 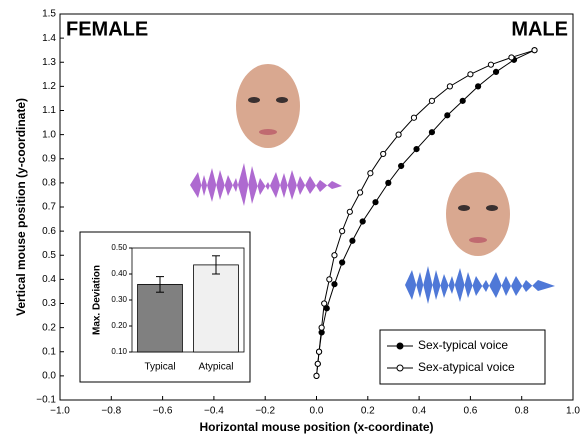 I want to click on x-tick-label: −0.4, so click(x=214, y=411).